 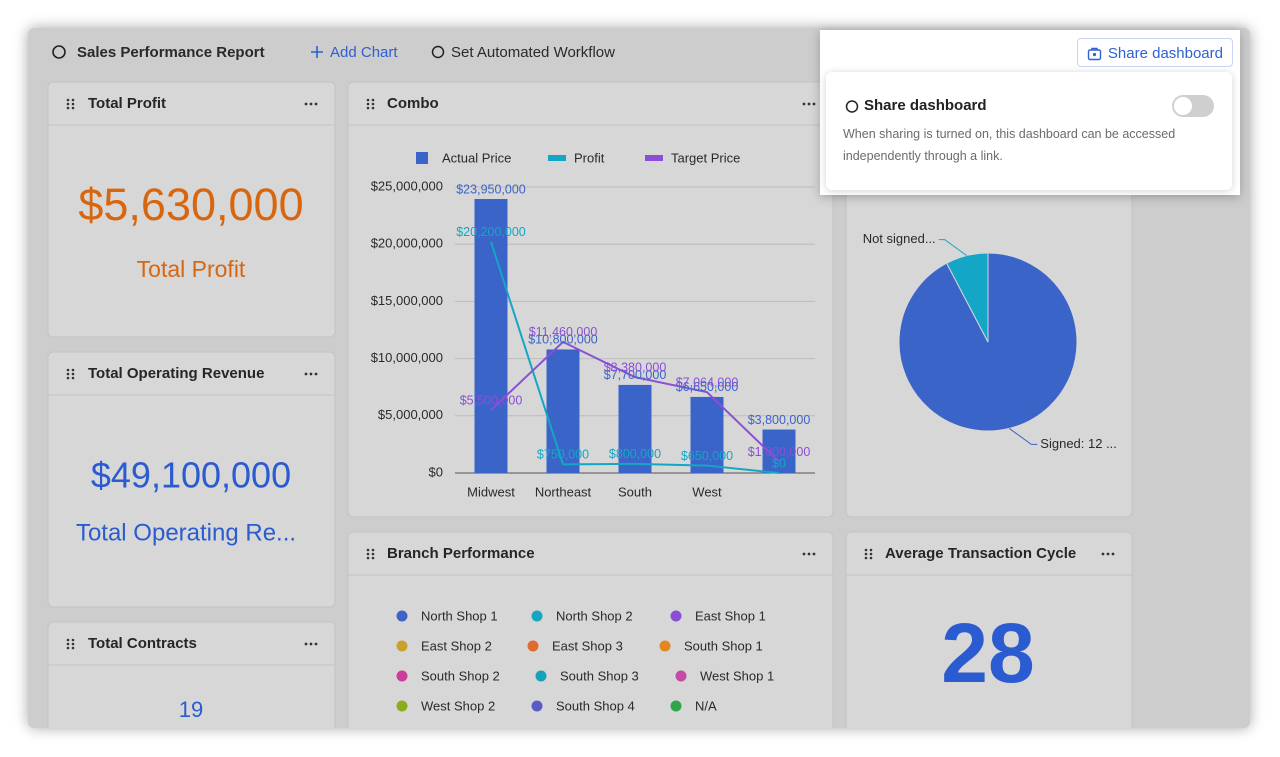 I want to click on card-title: Average Transaction Cycle, so click(x=980, y=553).